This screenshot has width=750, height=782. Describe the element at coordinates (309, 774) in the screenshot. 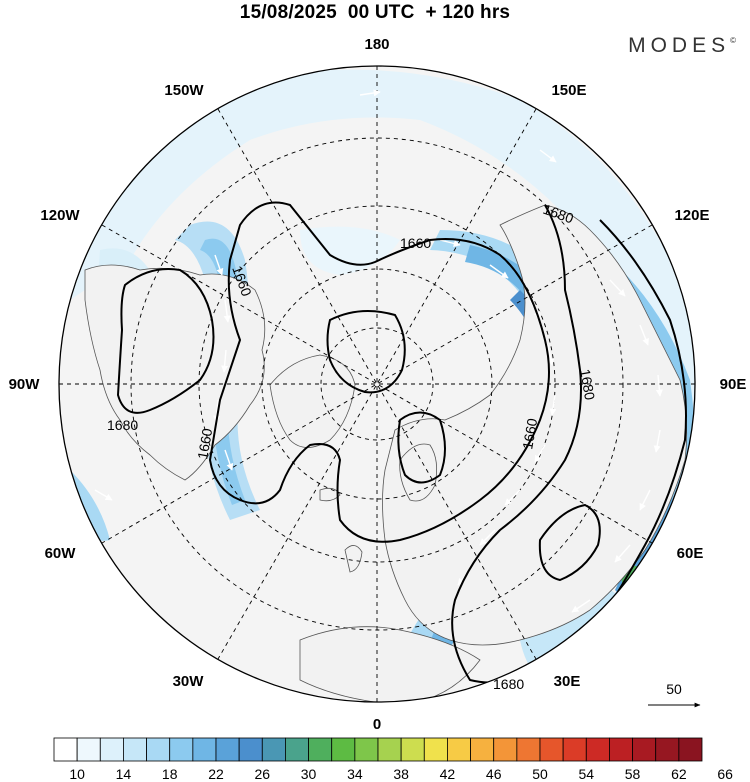

I see `colorbar-tick-label: 30` at that location.